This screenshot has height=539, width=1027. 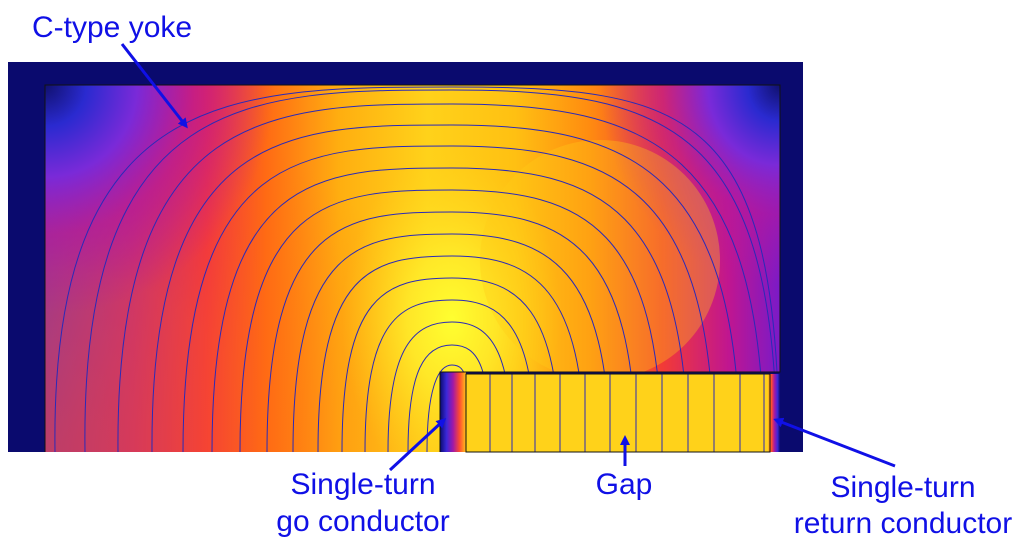 What do you see at coordinates (624, 484) in the screenshot?
I see `label-gap: Gap` at bounding box center [624, 484].